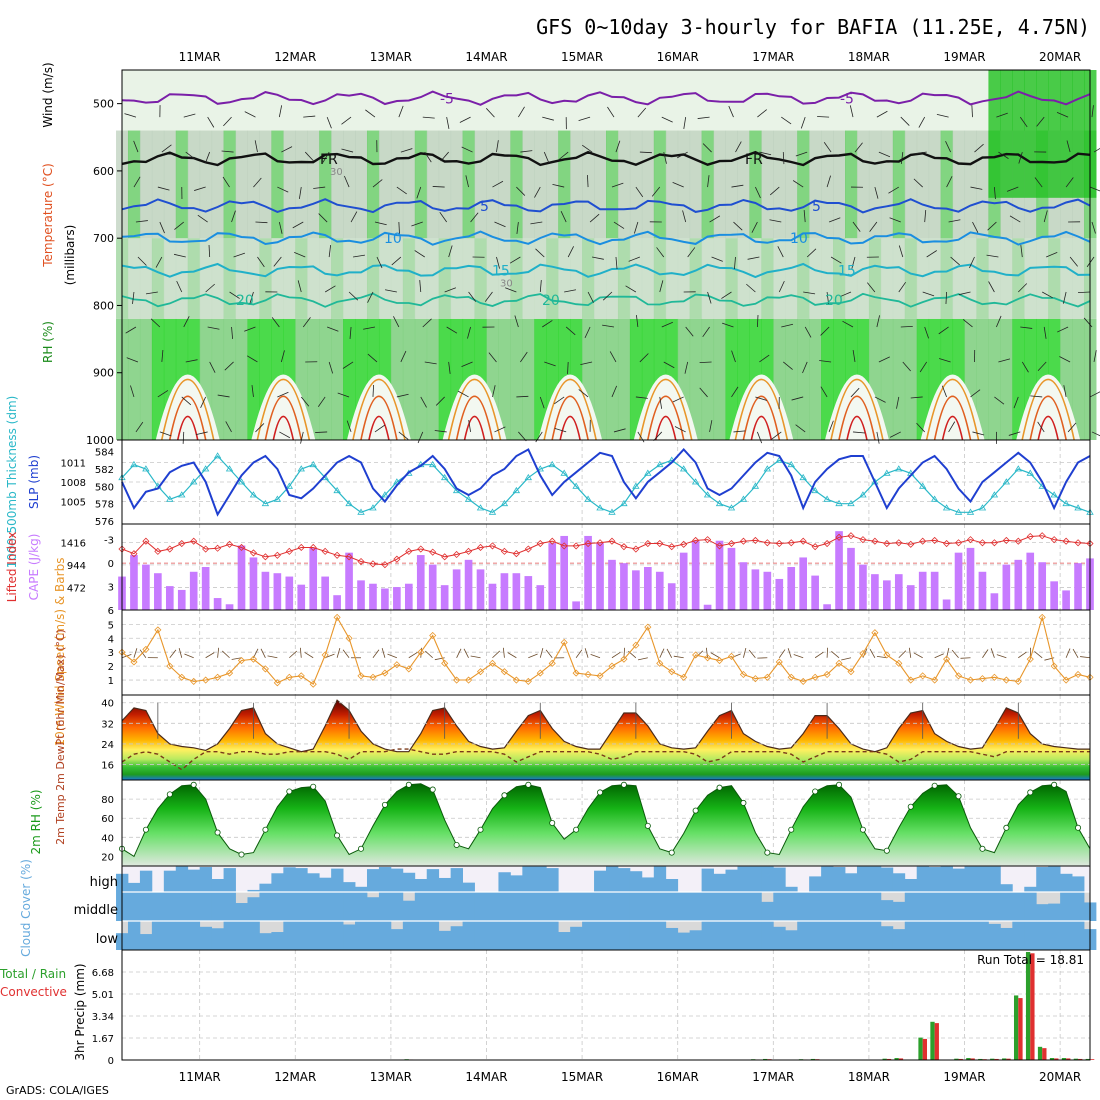 This screenshot has width=1100, height=1100. I want to click on cape-tick-label: 944, so click(76, 566).